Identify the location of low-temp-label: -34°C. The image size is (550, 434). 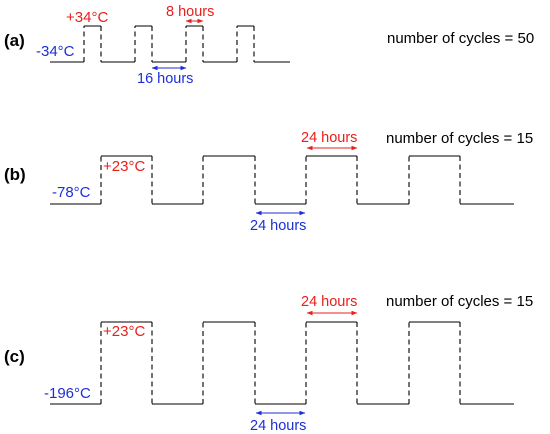
(55, 51).